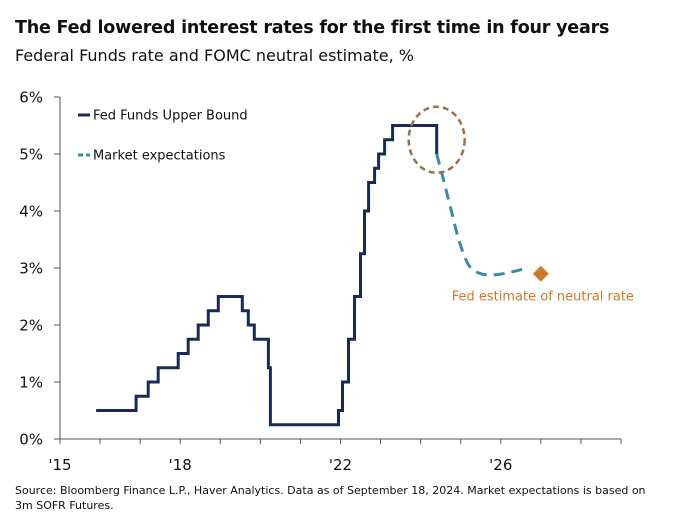 This screenshot has height=516, width=678. What do you see at coordinates (31, 212) in the screenshot?
I see `y-tick-label: 4%` at bounding box center [31, 212].